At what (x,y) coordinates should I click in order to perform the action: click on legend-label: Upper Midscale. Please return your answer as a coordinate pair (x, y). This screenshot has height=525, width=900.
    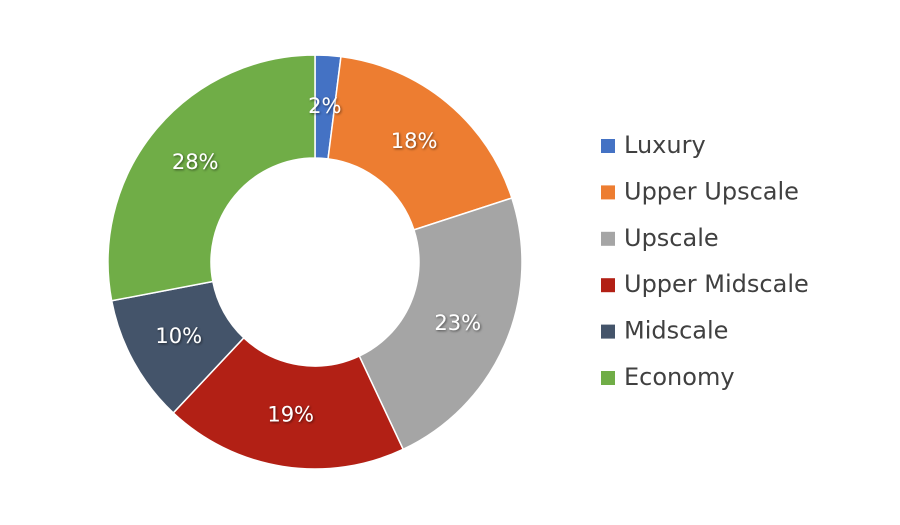
    Looking at the image, I should click on (716, 284).